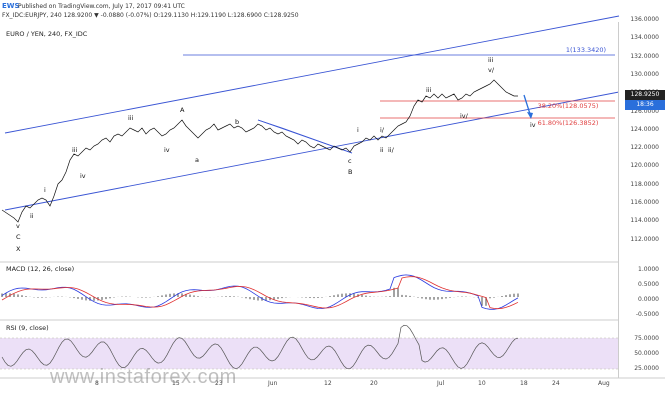 The image size is (665, 408). I want to click on time-axis-tick: Jul, so click(441, 383).